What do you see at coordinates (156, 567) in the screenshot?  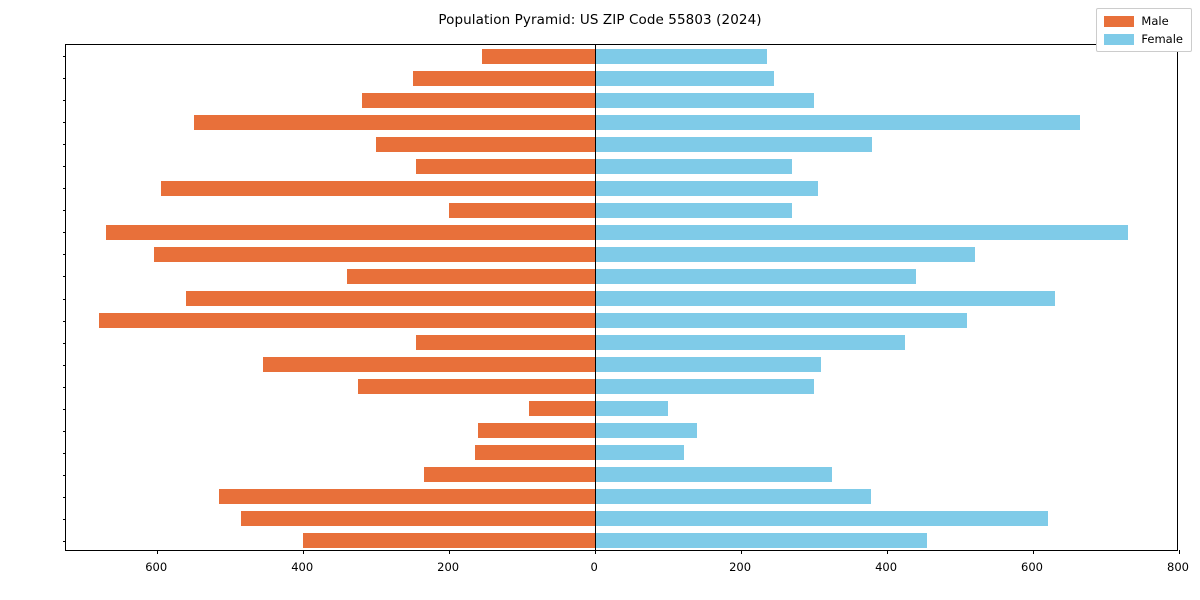 I see `xtick-label-600-0: 600` at bounding box center [156, 567].